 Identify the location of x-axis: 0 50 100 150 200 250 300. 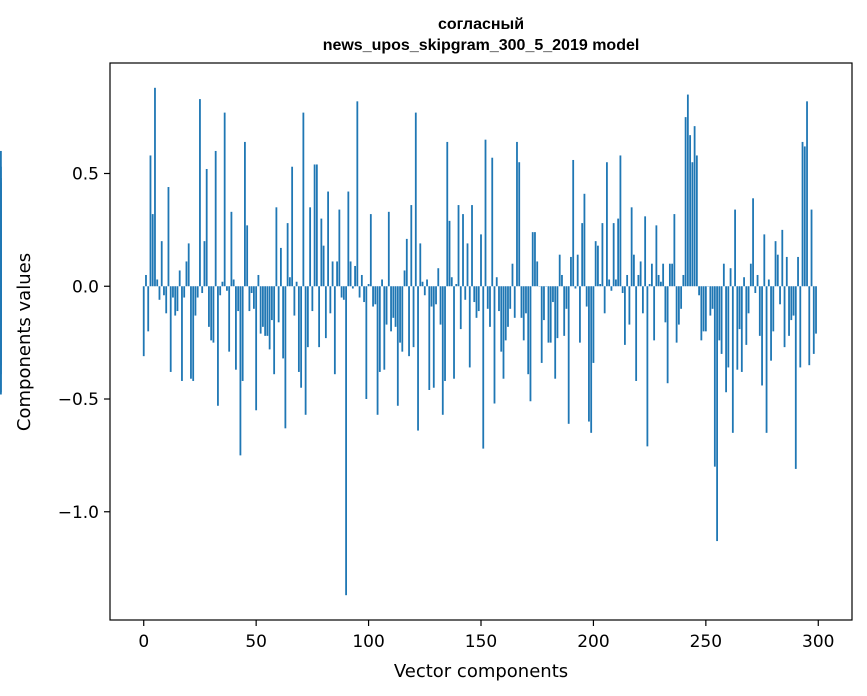
(486, 636).